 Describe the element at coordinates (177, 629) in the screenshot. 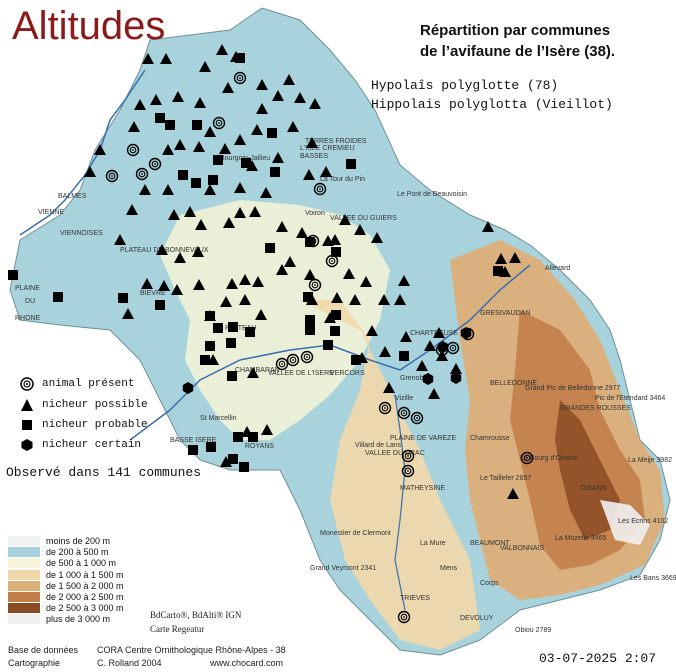

I see `source-line-2: Carte Regeatur` at that location.